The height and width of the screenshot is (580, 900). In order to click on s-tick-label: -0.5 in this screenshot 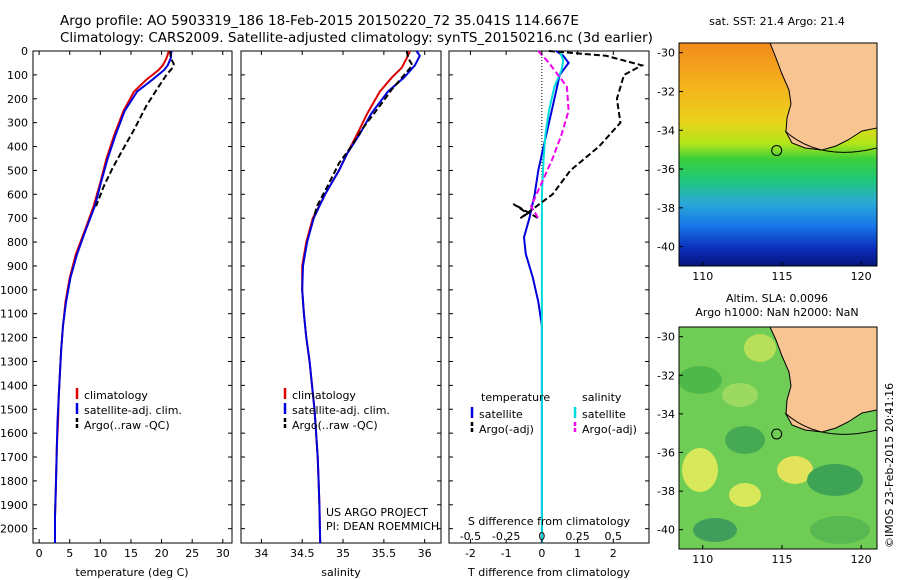, I will do `click(470, 536)`.